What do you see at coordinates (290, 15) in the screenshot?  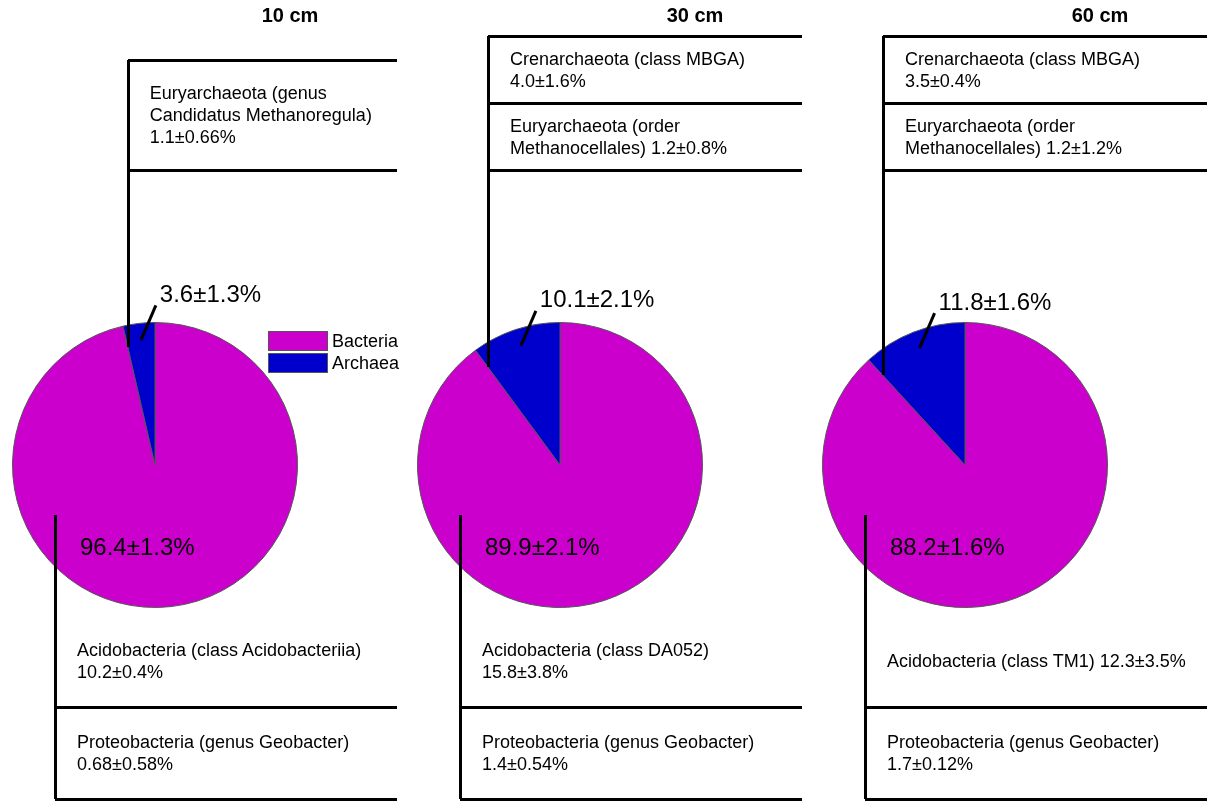 I see `chart-title: 10 cm` at bounding box center [290, 15].